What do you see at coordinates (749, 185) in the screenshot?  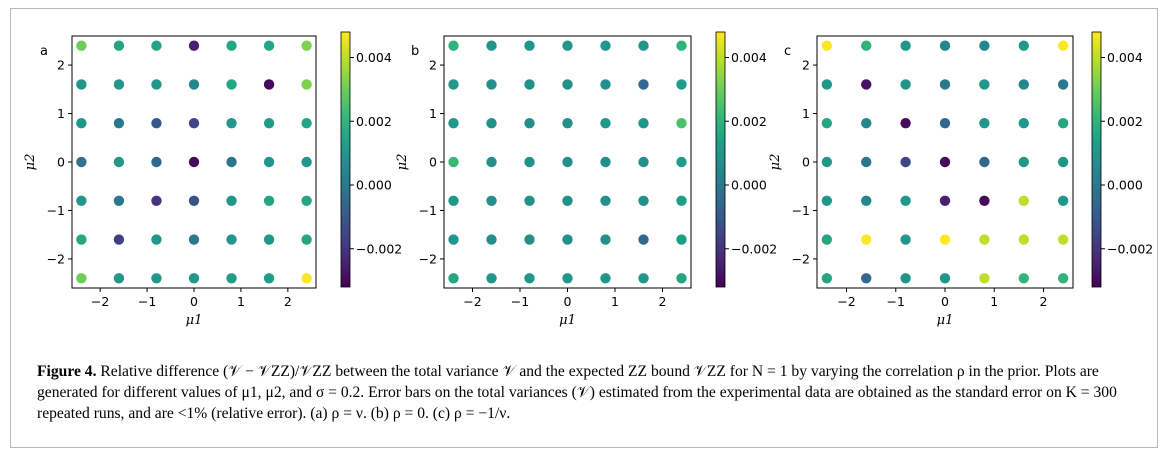 I see `colorbar-tick-label: 0.000` at bounding box center [749, 185].